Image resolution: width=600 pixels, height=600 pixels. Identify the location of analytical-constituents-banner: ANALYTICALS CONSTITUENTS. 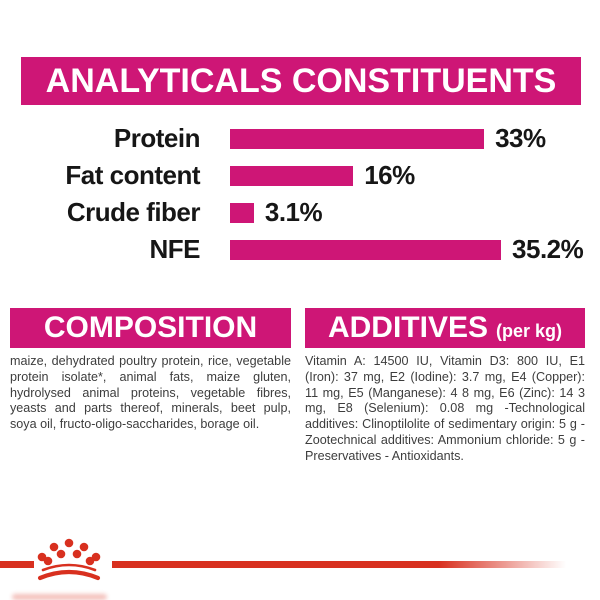
(301, 81).